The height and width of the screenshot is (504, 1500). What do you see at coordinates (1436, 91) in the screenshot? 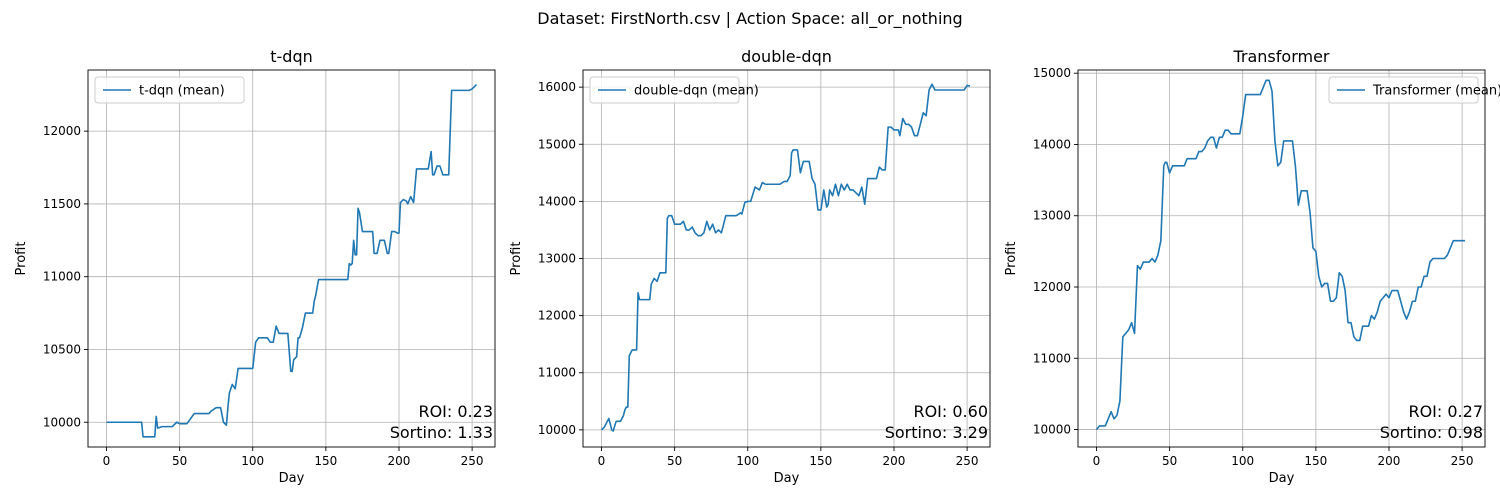
I see `legend-label: Transformer (mean)` at bounding box center [1436, 91].